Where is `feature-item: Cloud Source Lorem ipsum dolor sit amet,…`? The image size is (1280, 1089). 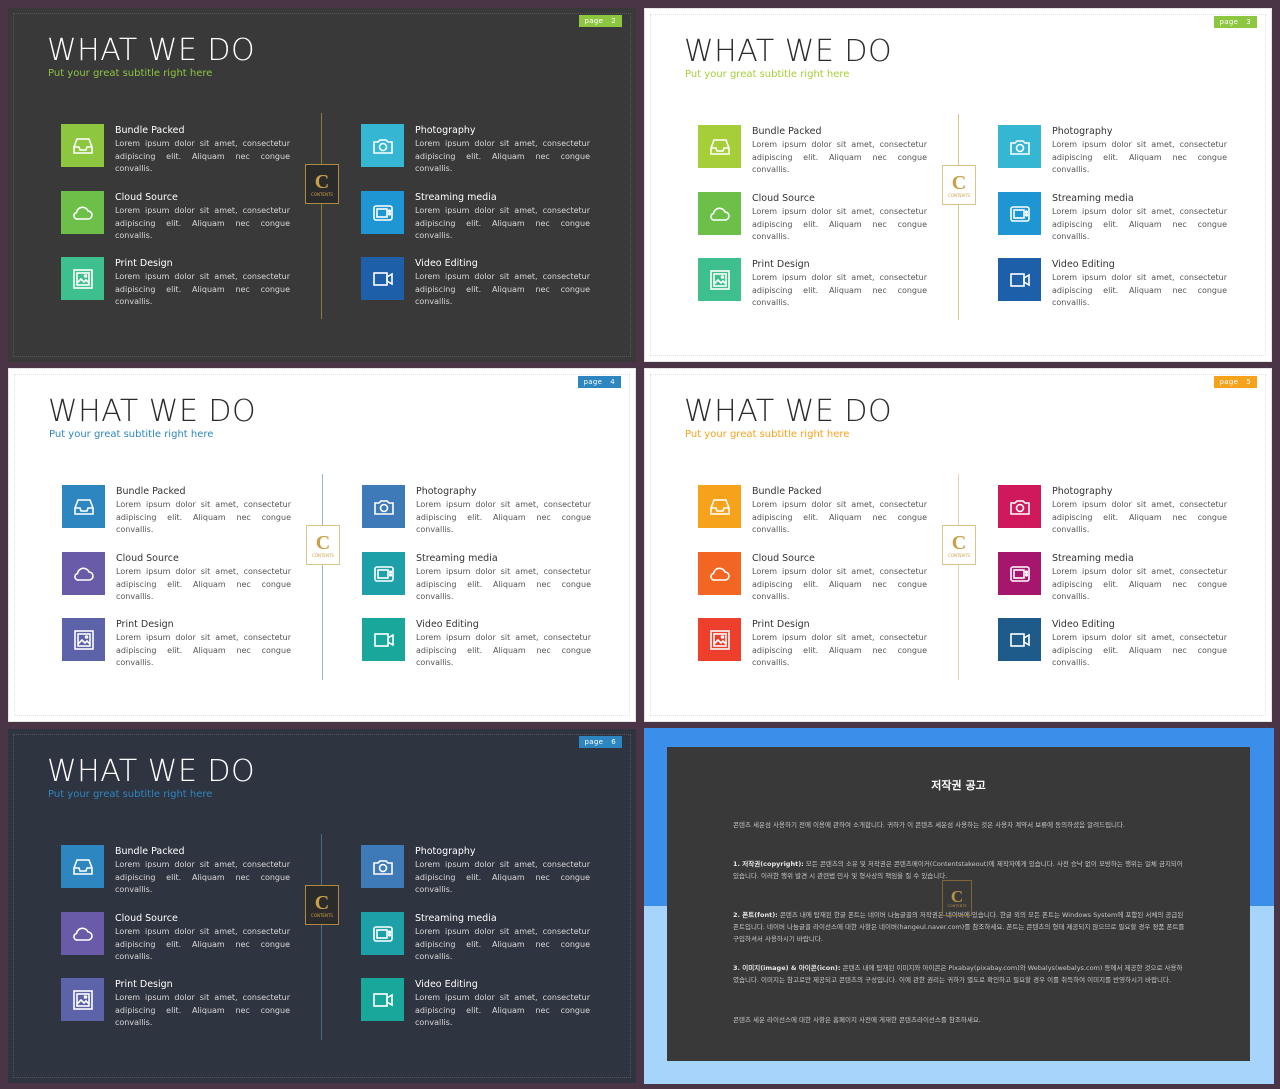
feature-item: Cloud Source Lorem ipsum dolor sit amet,… is located at coordinates (818, 216).